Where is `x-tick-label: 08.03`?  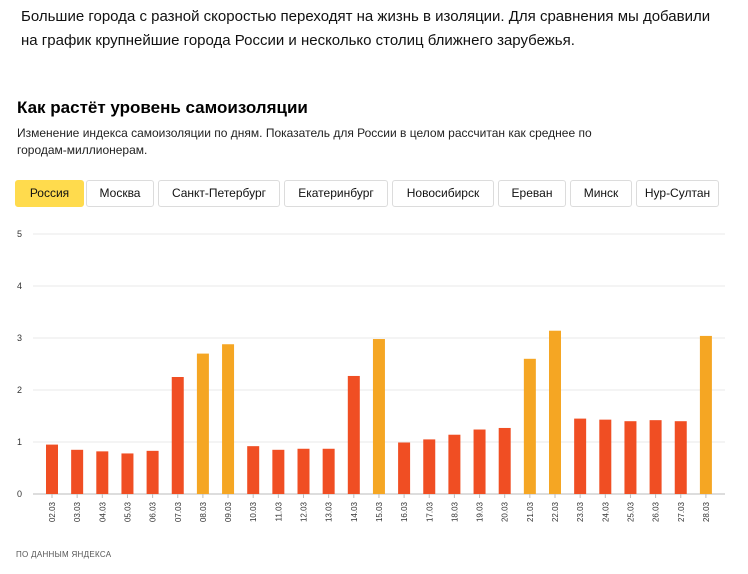
x-tick-label: 08.03 is located at coordinates (203, 511).